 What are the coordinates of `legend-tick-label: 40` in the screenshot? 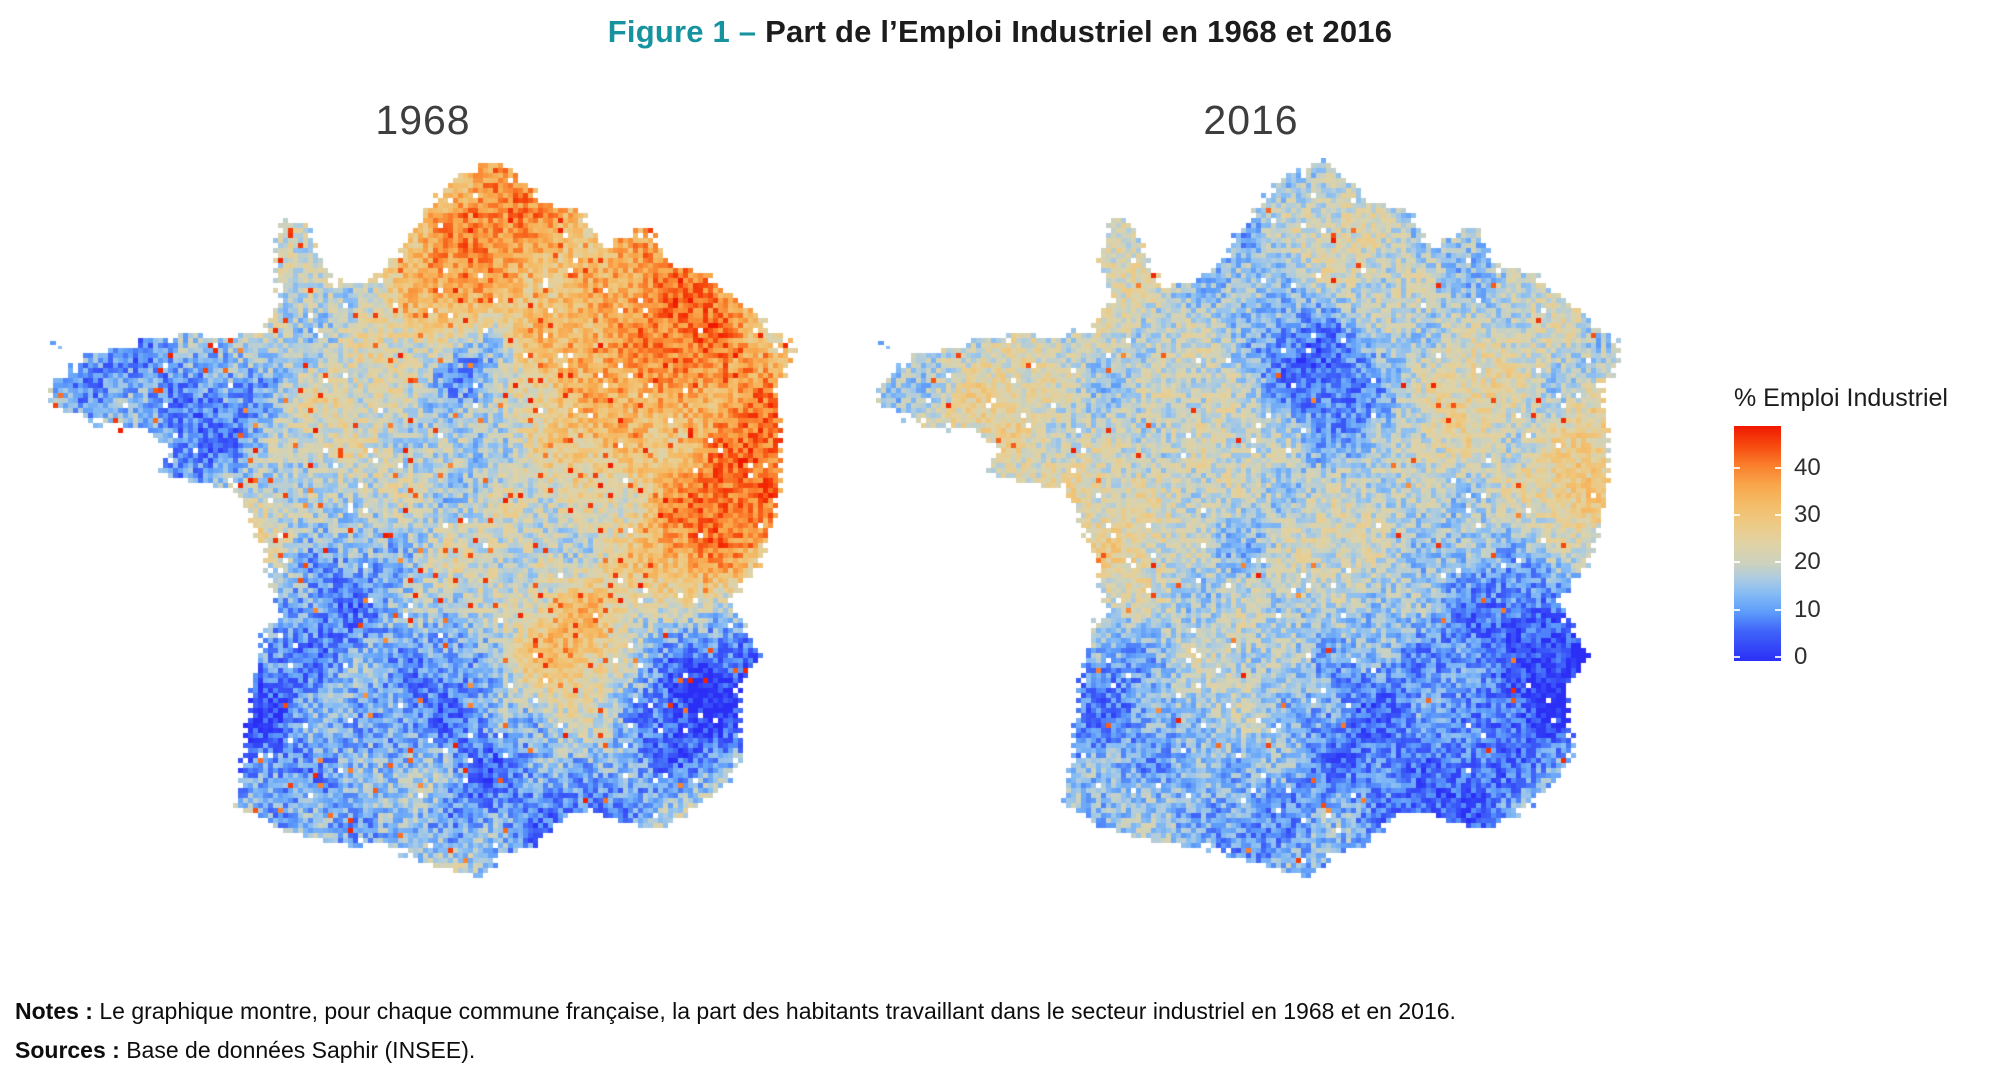 It's located at (1807, 467).